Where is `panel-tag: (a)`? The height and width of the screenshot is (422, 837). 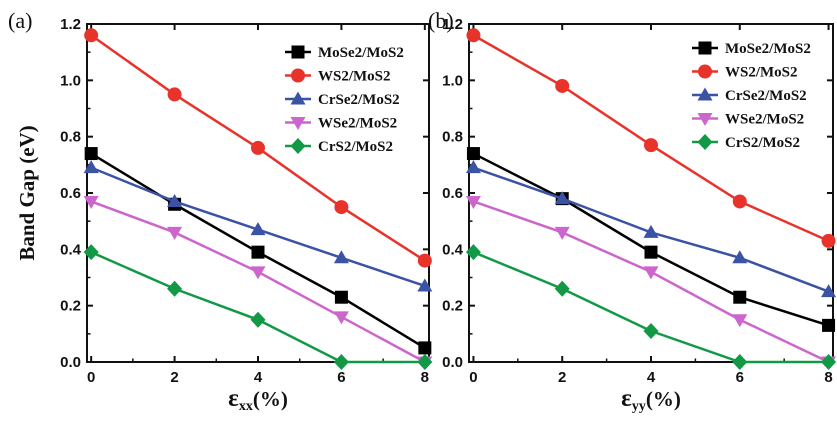 panel-tag: (a) is located at coordinates (20, 20).